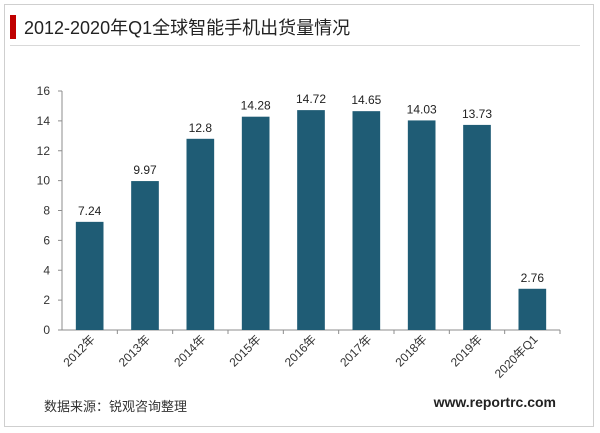 The height and width of the screenshot is (433, 600). Describe the element at coordinates (295, 45) in the screenshot. I see `title-divider` at that location.